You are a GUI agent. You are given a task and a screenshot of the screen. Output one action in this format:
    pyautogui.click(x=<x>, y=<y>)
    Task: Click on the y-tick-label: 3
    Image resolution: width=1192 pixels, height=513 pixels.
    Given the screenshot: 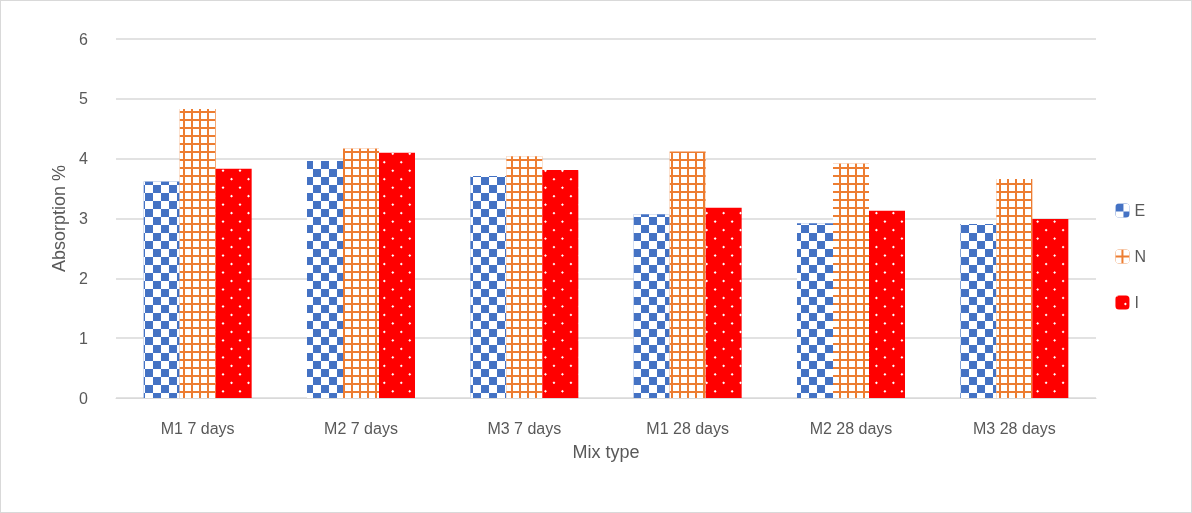 What is the action you would take?
    pyautogui.click(x=84, y=218)
    